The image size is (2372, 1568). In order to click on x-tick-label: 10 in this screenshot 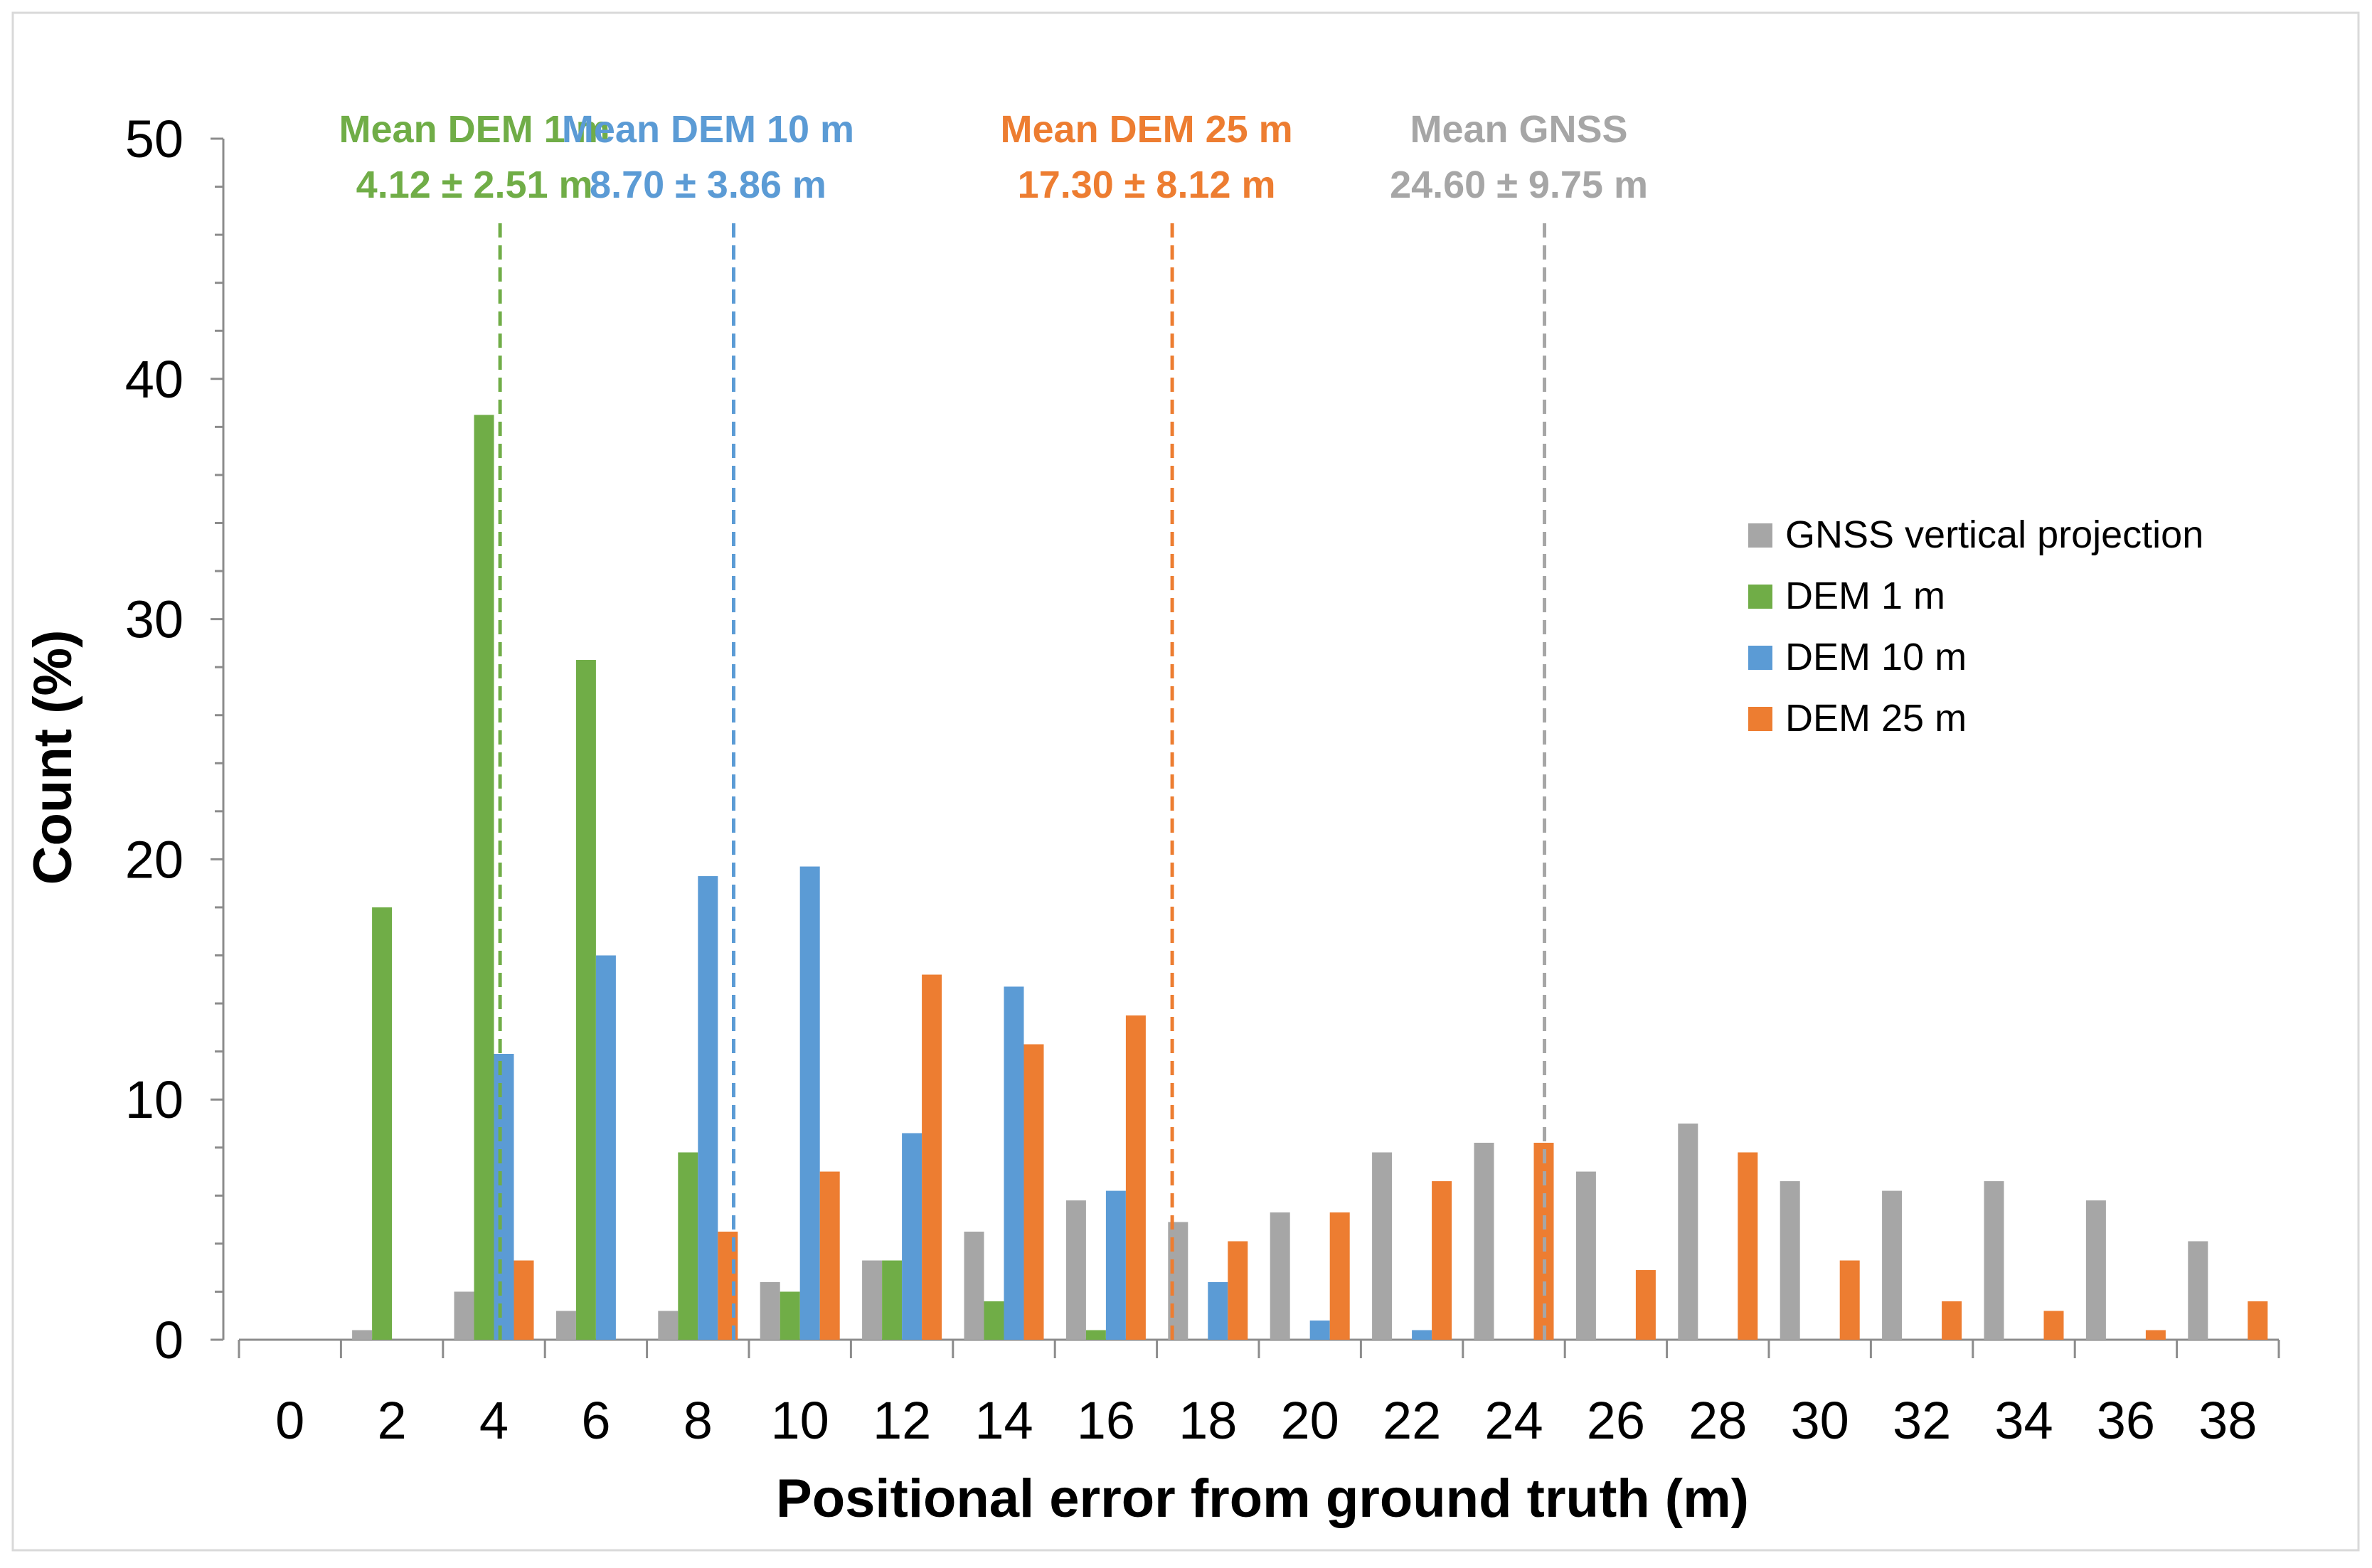, I will do `click(800, 1420)`.